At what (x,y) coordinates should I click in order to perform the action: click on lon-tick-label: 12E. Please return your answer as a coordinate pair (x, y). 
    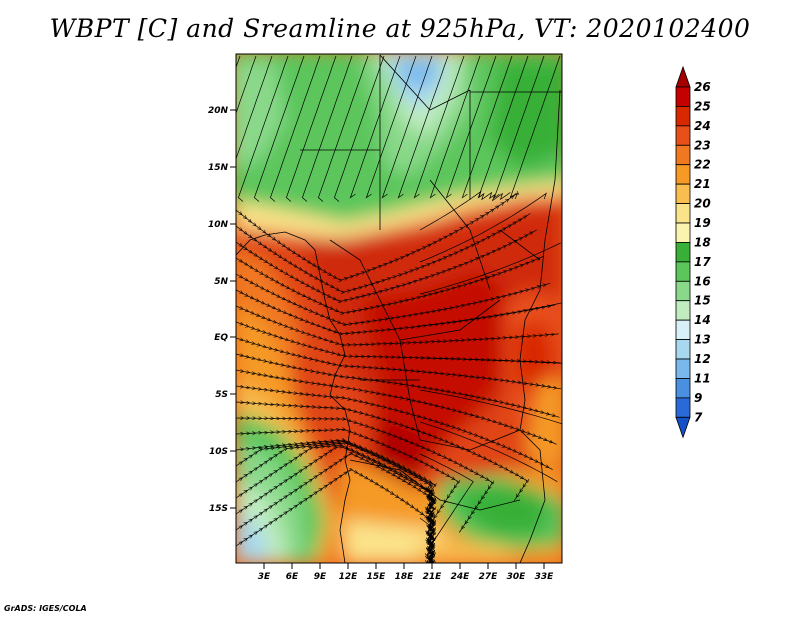
    Looking at the image, I should click on (349, 577).